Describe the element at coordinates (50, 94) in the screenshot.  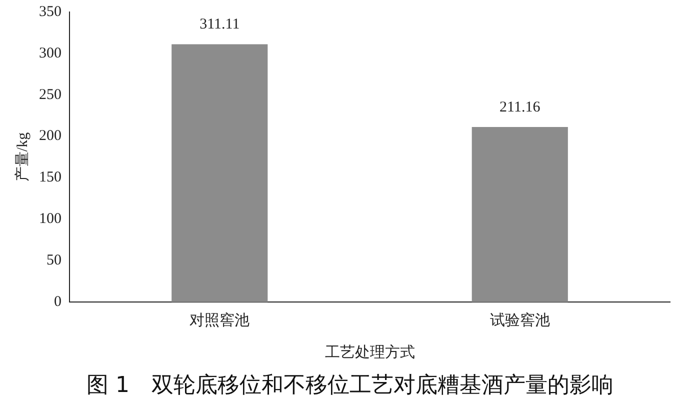
I see `y-tick-label: 250` at that location.